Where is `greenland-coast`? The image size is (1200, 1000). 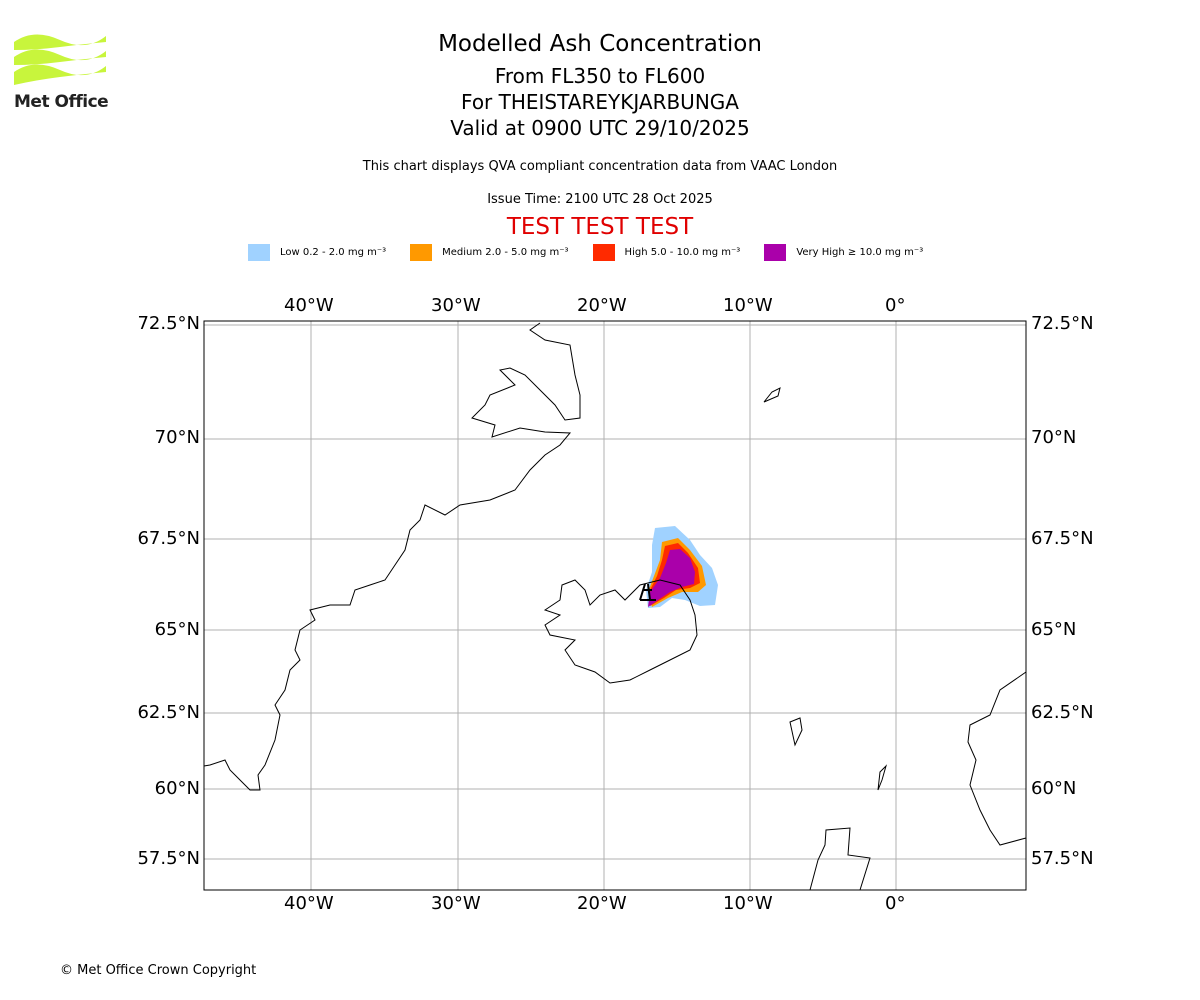
greenland-coast is located at coordinates (392, 556).